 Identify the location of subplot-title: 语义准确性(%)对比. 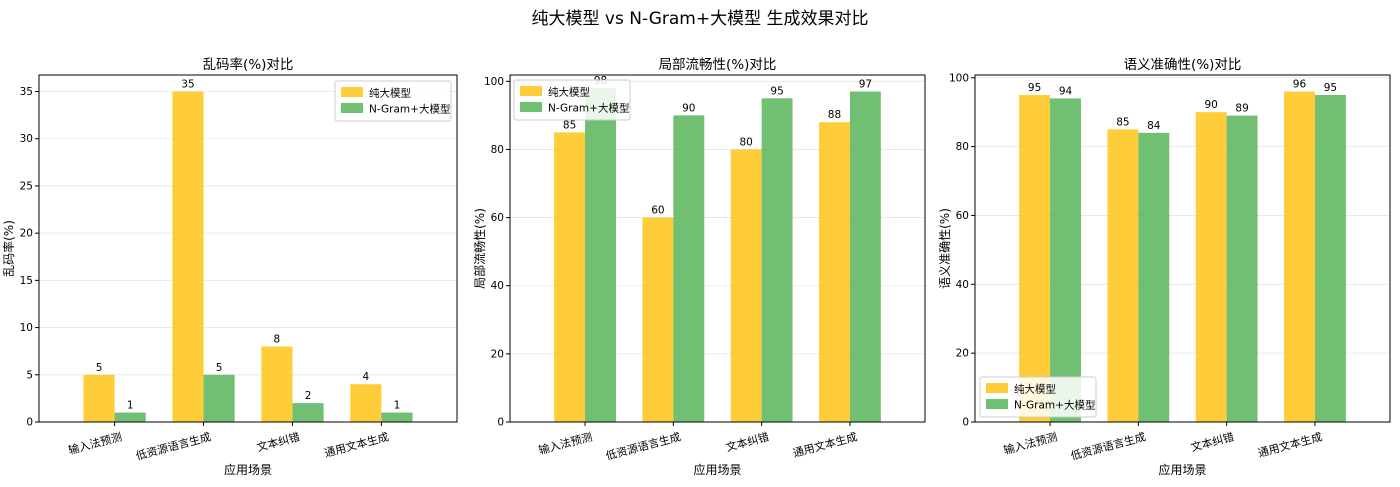
(1183, 65).